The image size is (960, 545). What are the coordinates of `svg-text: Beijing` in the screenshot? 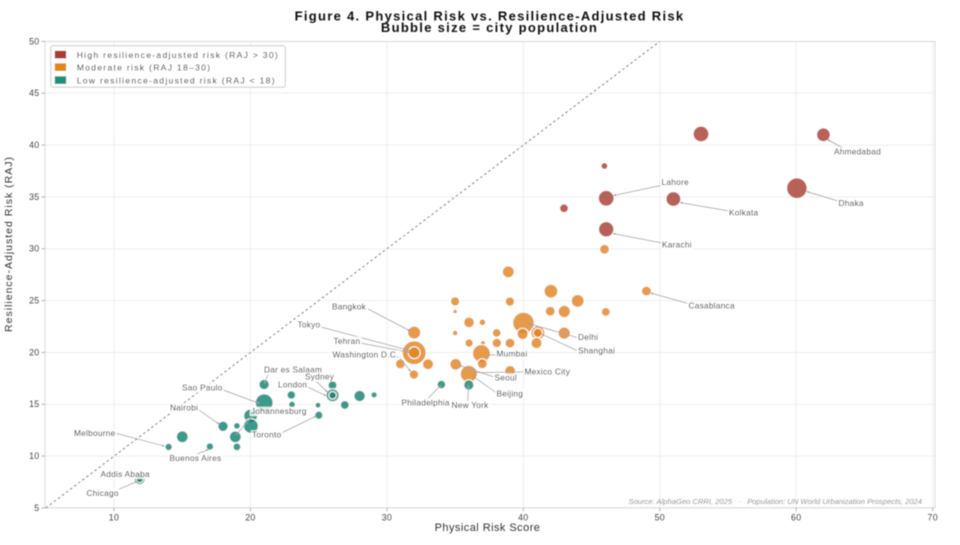 It's located at (510, 394).